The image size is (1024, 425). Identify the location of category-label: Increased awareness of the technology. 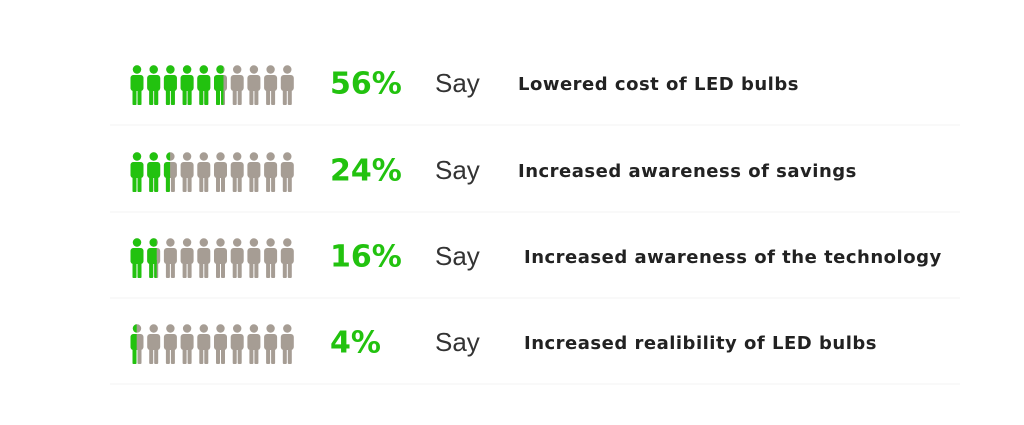
(733, 257).